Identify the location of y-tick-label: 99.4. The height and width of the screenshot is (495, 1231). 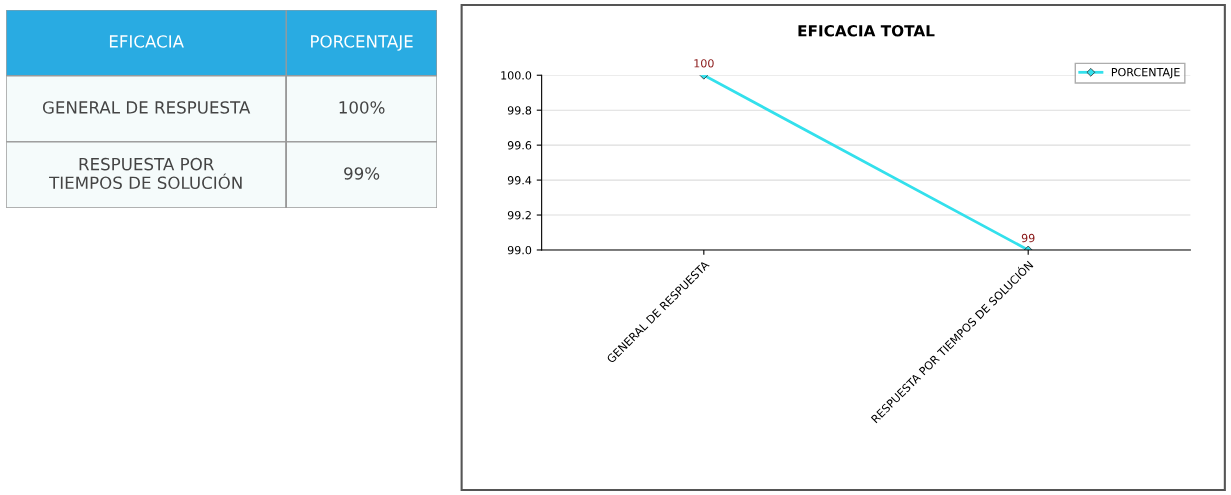
(519, 180).